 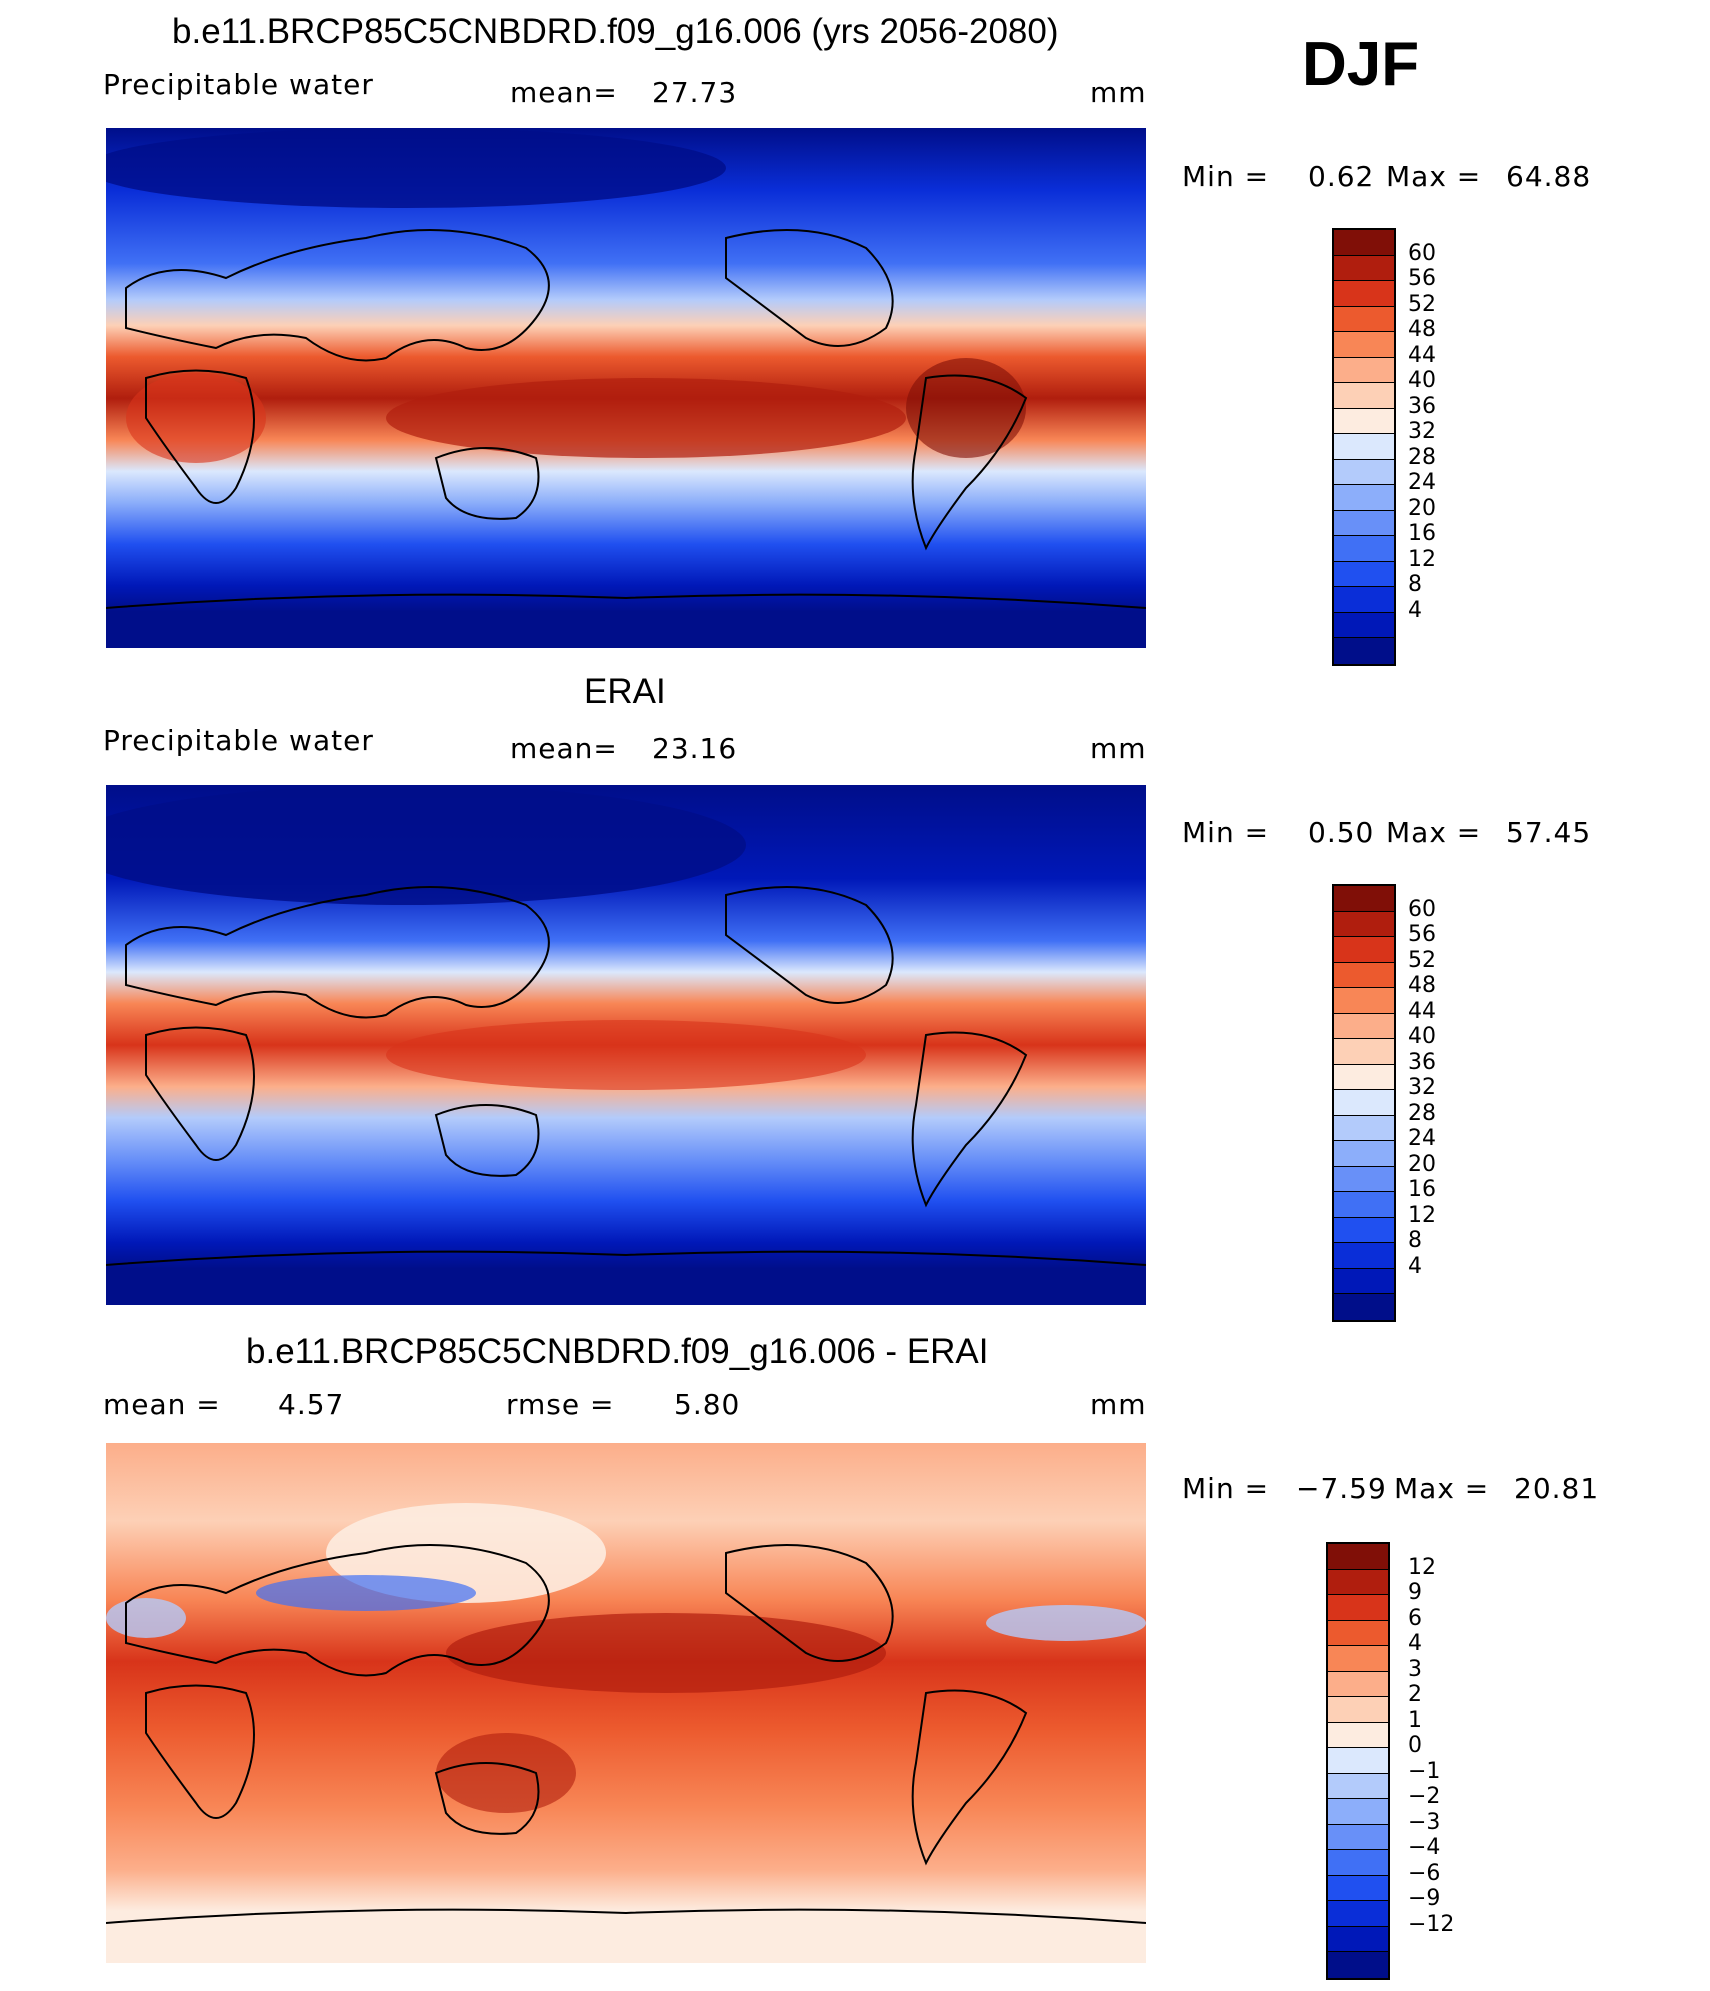 What do you see at coordinates (1442, 1488) in the screenshot?
I see `panel3-max-label: Max =` at bounding box center [1442, 1488].